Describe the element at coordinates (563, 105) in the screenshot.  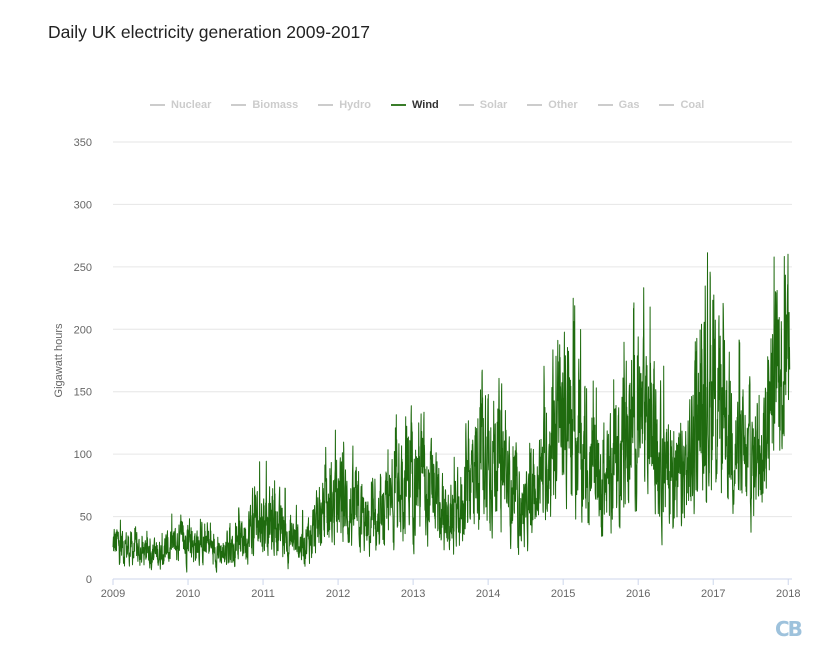
I see `legend-label: Other` at that location.